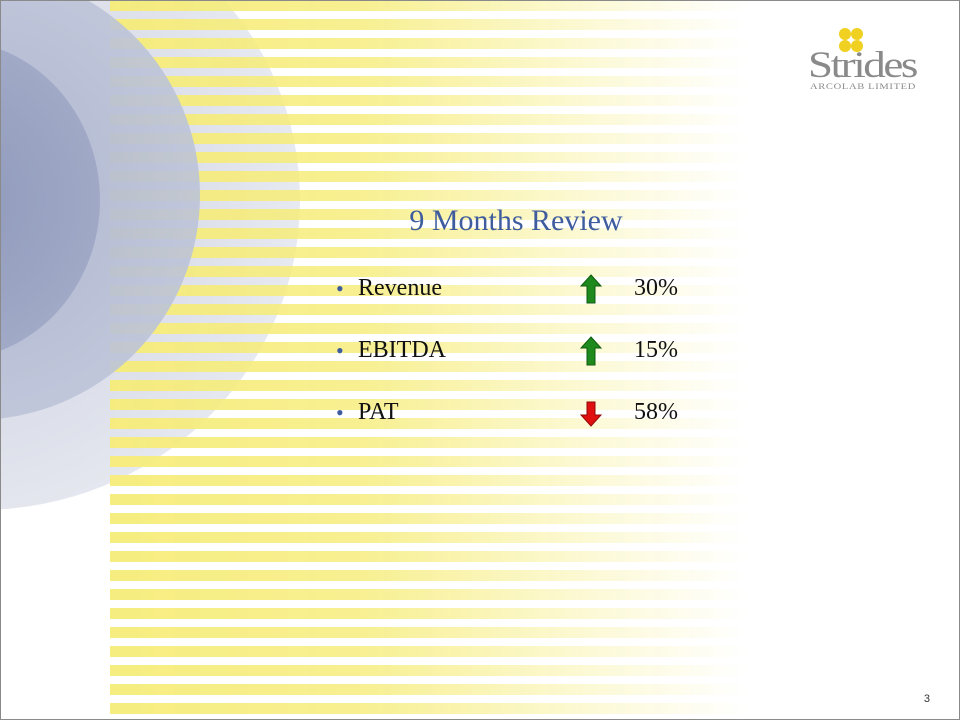  Describe the element at coordinates (536, 303) in the screenshot. I see `metric-row-revenue: • Revenue 30%` at that location.